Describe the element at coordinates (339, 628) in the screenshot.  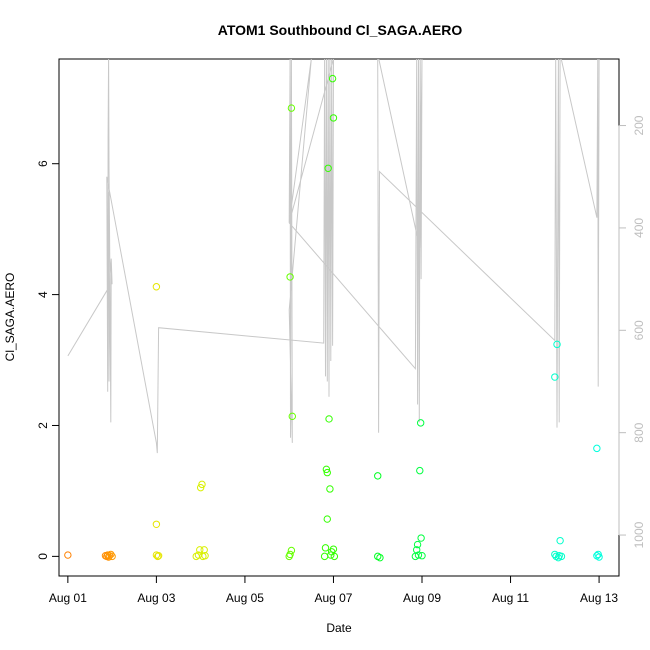
I see `x-axis-label: Date` at that location.